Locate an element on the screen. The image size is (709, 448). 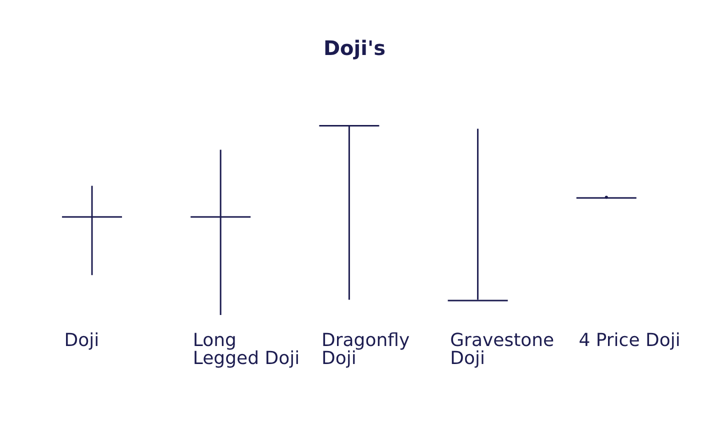
x-tick-label: Gravestone Doji is located at coordinates (502, 349).